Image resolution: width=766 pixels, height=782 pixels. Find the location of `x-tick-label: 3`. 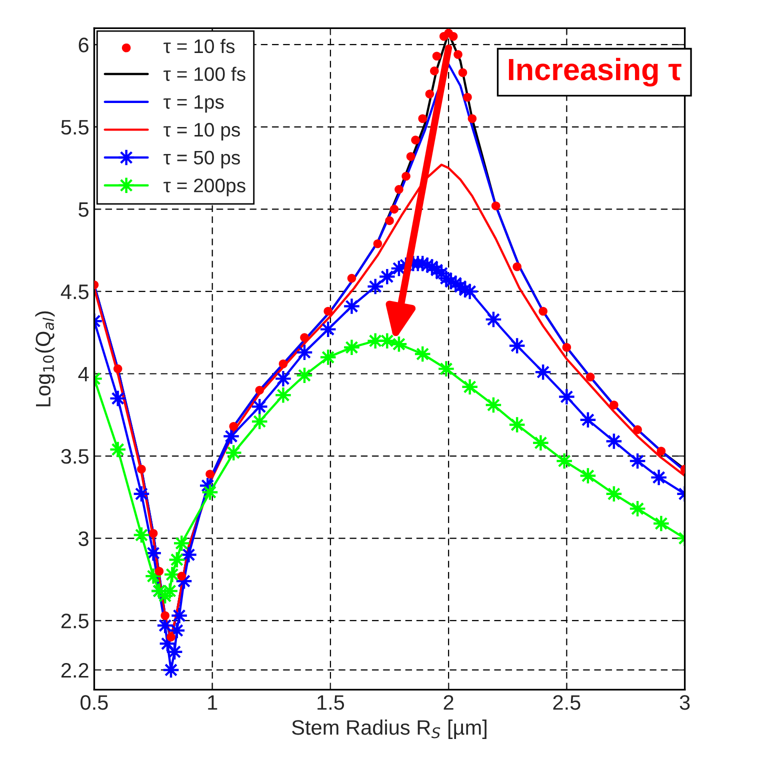

x-tick-label: 3 is located at coordinates (685, 702).